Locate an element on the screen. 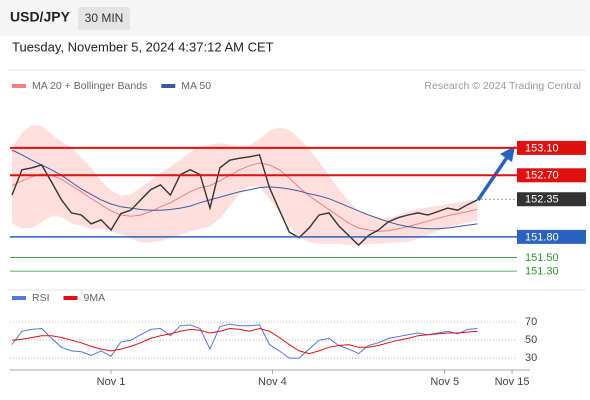 This screenshot has height=400, width=590. legend-label: RSI is located at coordinates (41, 298).